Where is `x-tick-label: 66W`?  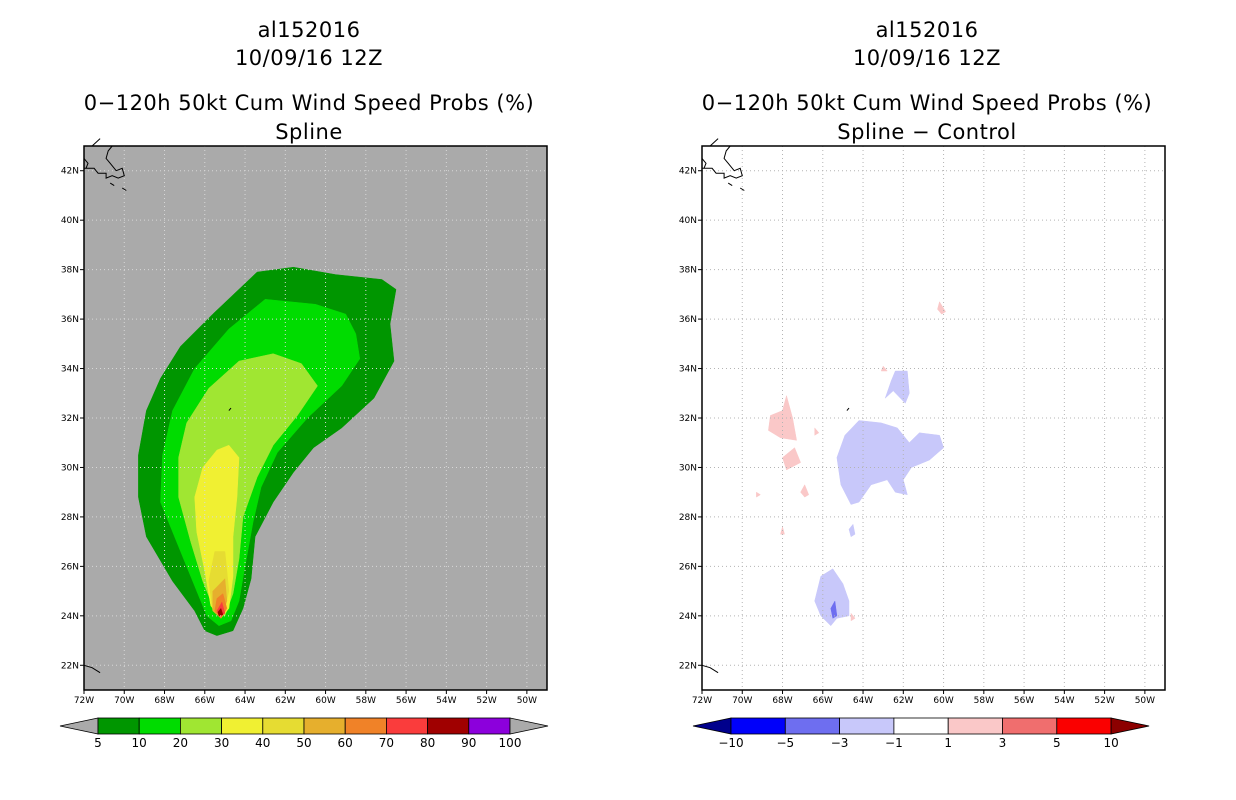 x-tick-label: 66W is located at coordinates (205, 701).